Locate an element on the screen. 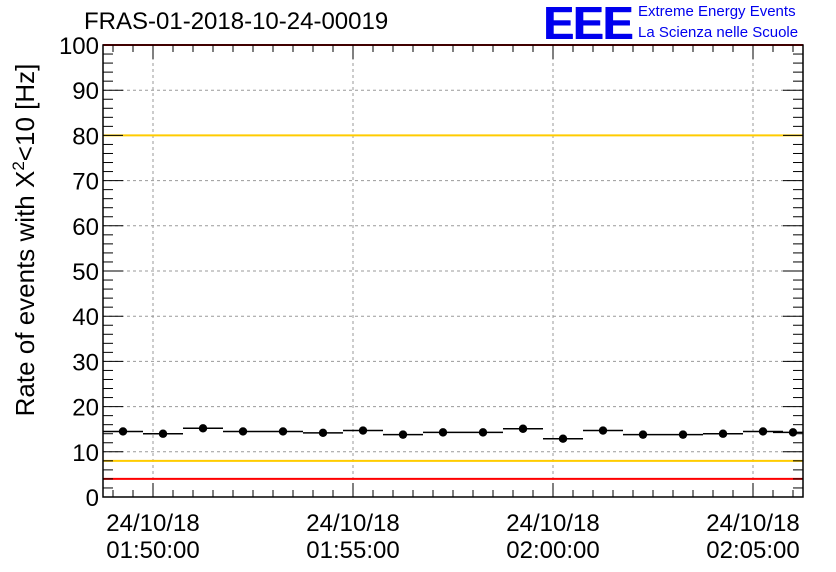 This screenshot has width=836, height=572. y-tick-label: 100 is located at coordinates (79, 46).